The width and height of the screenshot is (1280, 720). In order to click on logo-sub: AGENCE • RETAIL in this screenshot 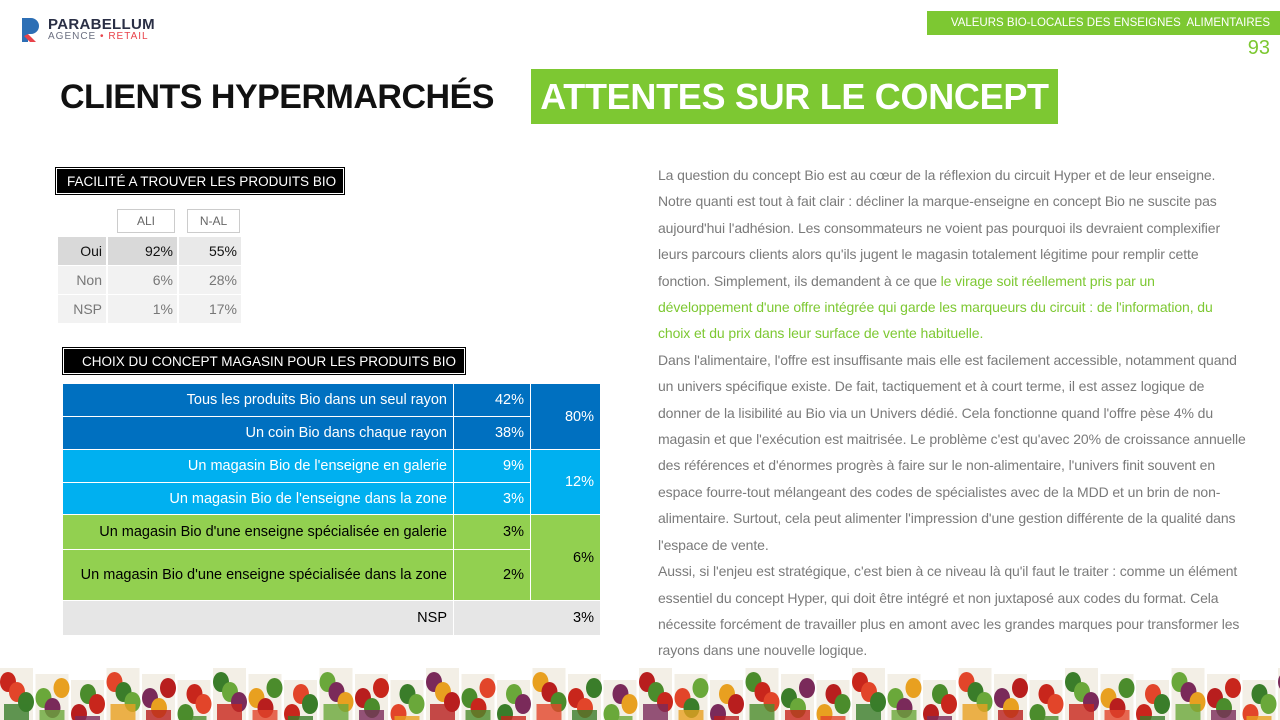, I will do `click(98, 36)`.